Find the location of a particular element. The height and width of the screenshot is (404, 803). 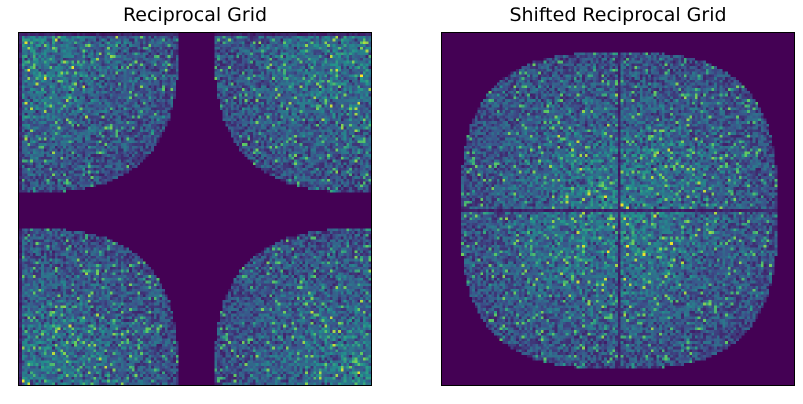

shifted-reciprocal-grid-title: Shifted Reciprocal Grid is located at coordinates (618, 15).